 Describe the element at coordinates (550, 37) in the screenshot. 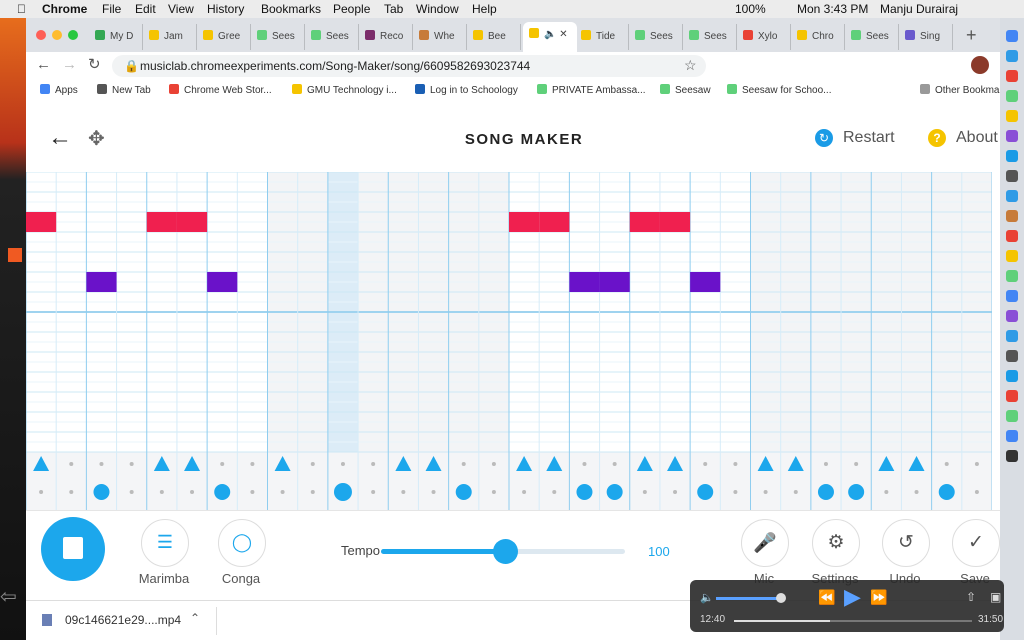

I see `active-tab: 🔈 ✕` at that location.